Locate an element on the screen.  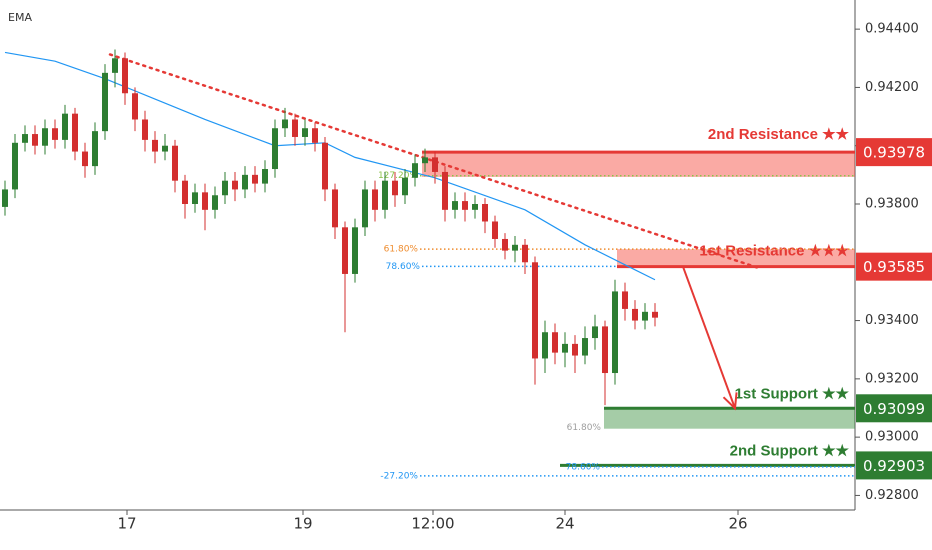
arrow is located at coordinates (709, 337).